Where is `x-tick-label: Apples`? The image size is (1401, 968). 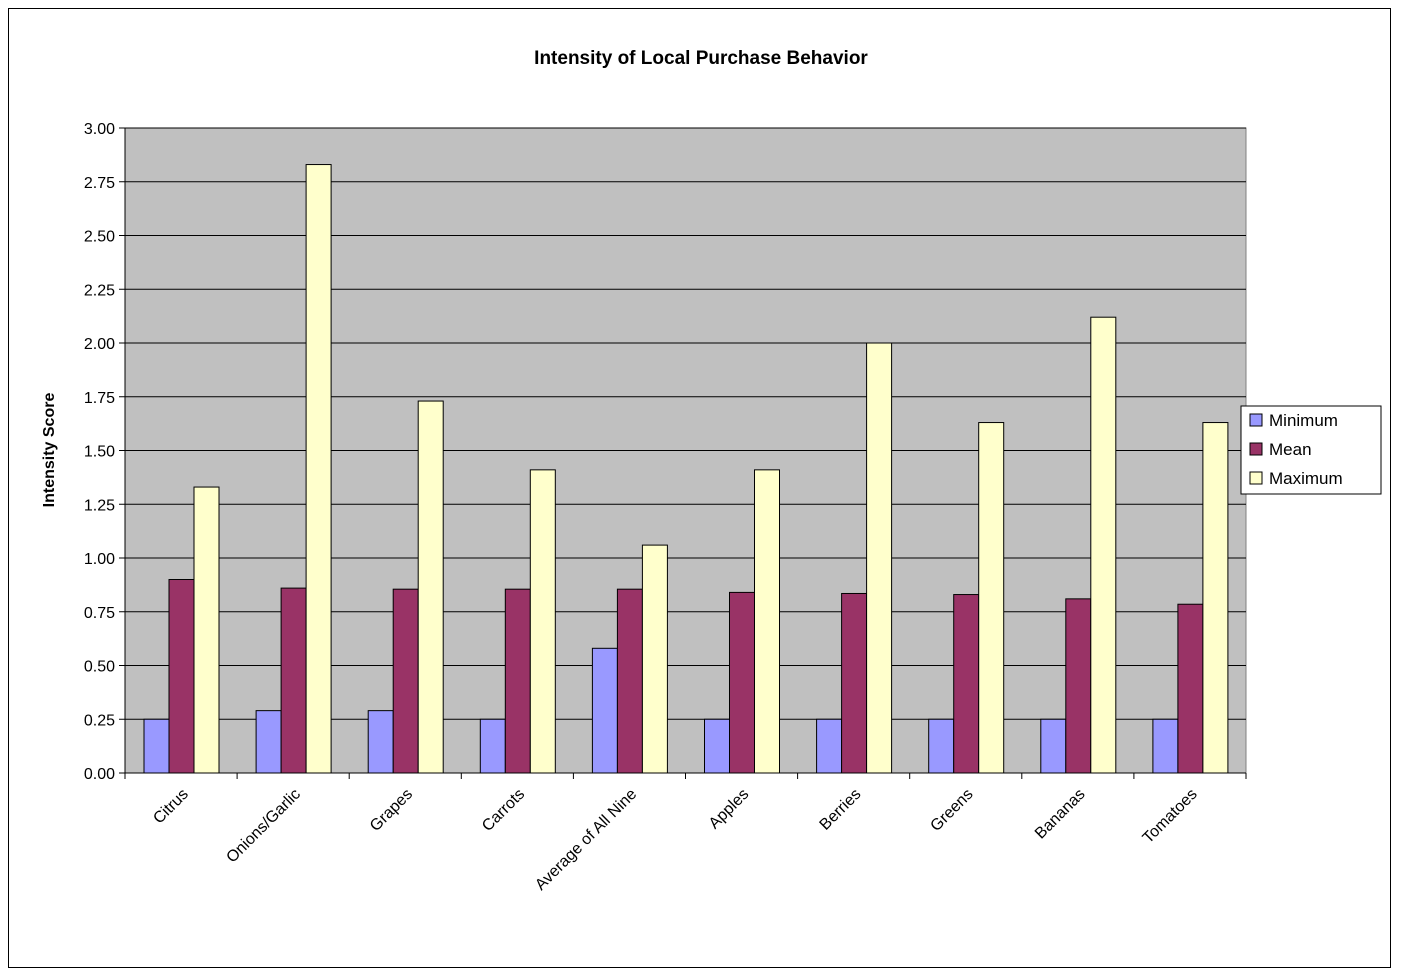 x-tick-label: Apples is located at coordinates (729, 809).